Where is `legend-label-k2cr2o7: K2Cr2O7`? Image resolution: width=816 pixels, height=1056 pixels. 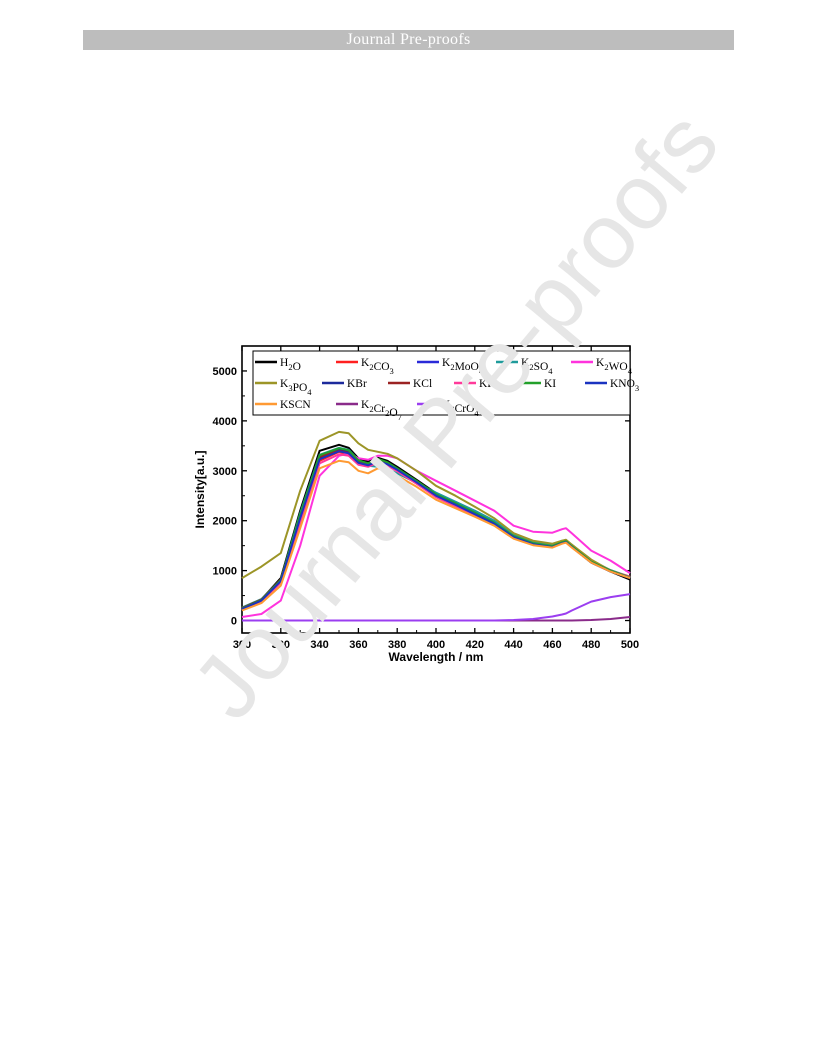
legend-label-k2cr2o7: K2Cr2O7 is located at coordinates (381, 410).